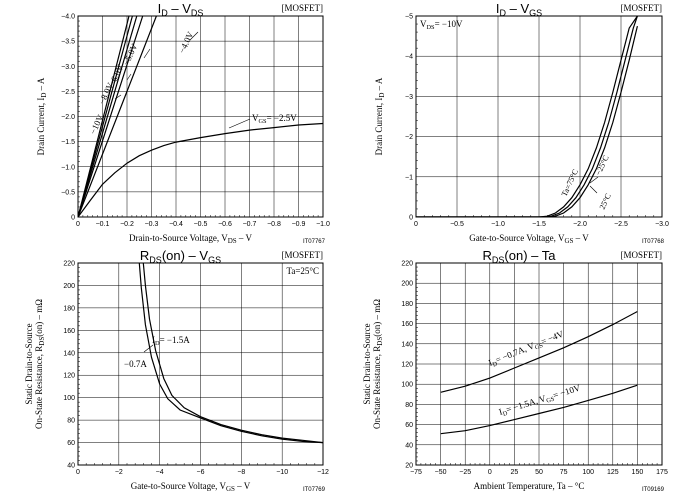 The image size is (681, 496). Describe the element at coordinates (441, 25) in the screenshot. I see `annotation: VDS= −10V` at that location.